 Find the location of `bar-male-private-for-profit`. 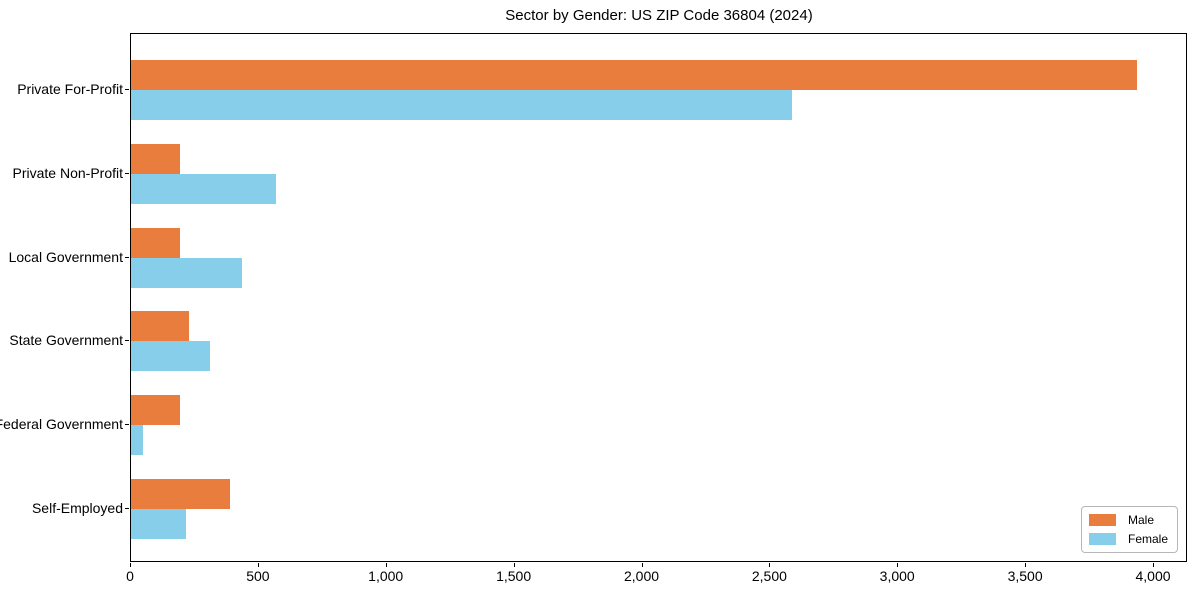

bar-male-private-for-profit is located at coordinates (634, 75).